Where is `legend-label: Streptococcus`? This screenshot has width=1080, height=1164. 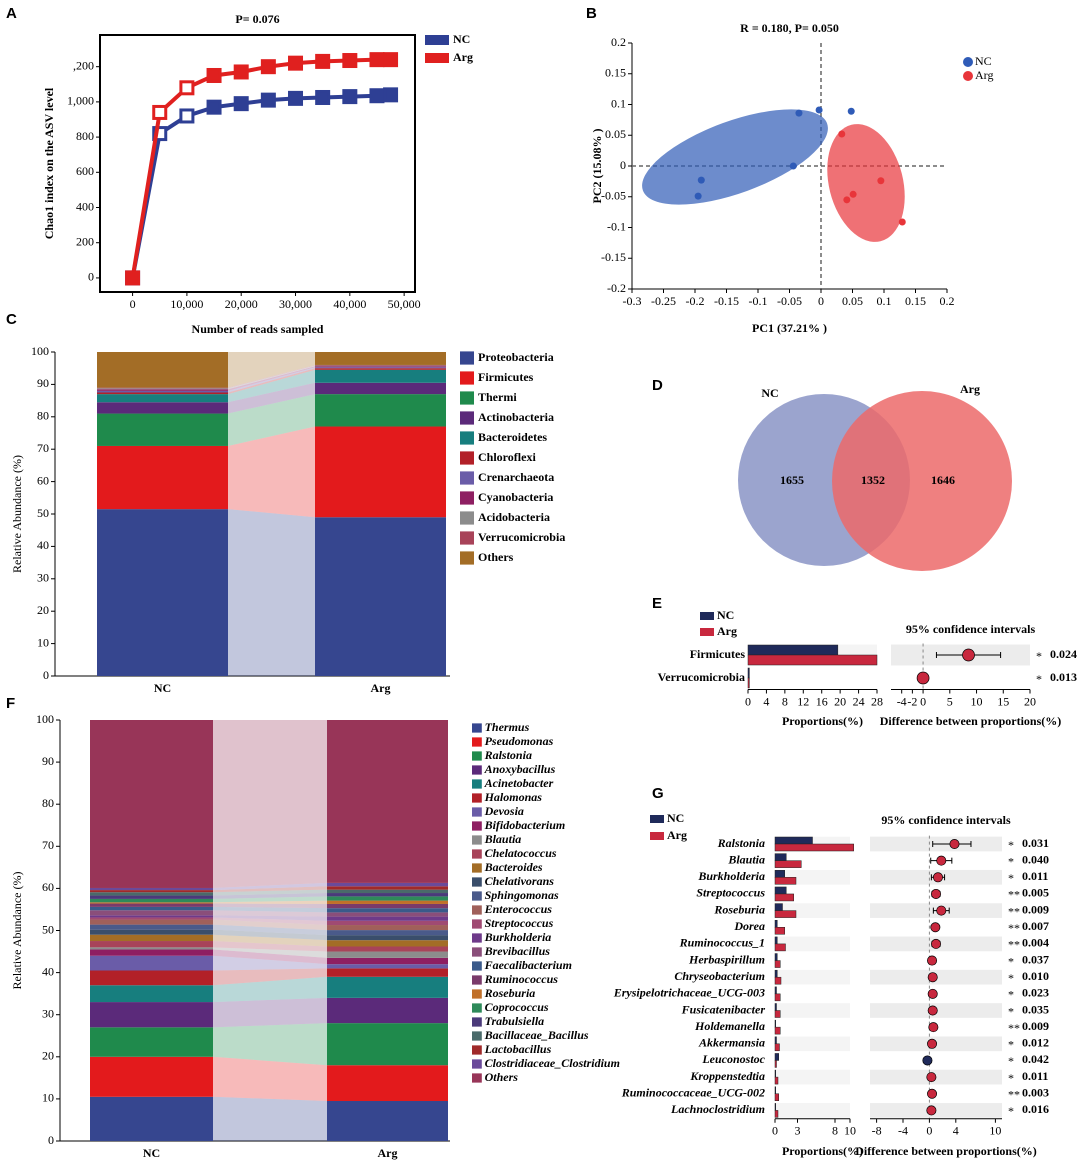
legend-label: Streptococcus is located at coordinates (519, 923).